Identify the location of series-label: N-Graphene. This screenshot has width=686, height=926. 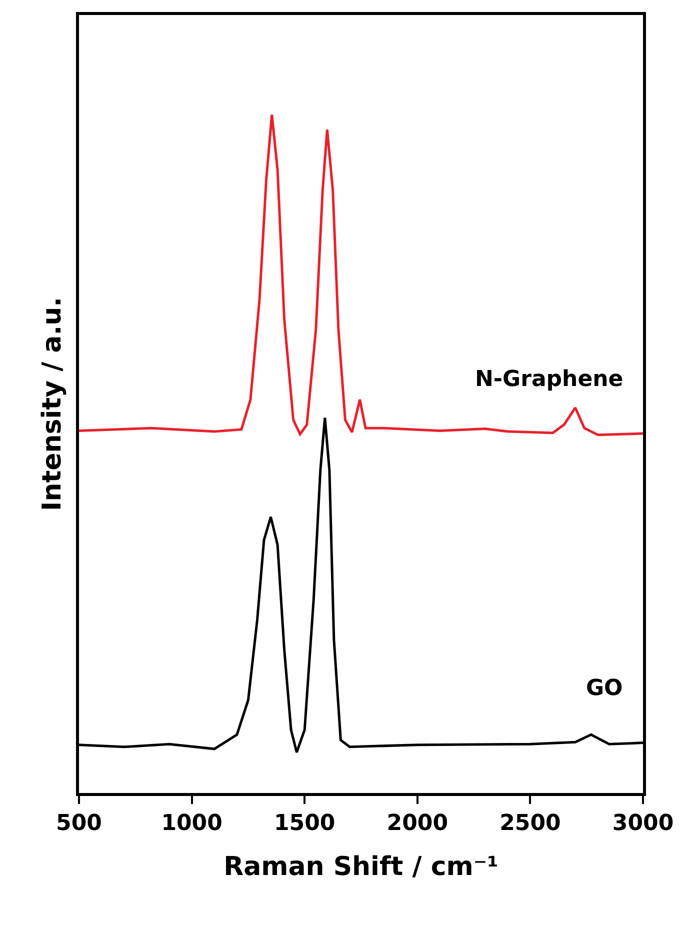
(549, 379).